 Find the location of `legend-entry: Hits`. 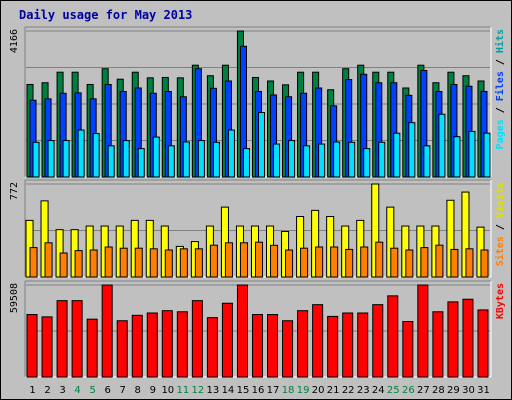

legend-entry: Hits is located at coordinates (500, 41).